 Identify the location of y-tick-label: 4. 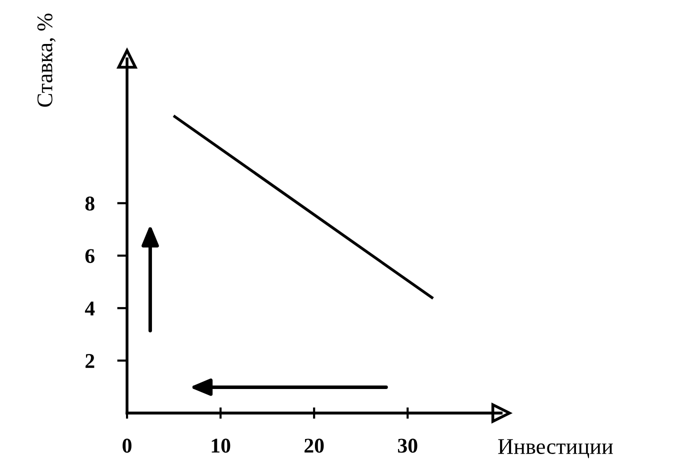
(89, 309).